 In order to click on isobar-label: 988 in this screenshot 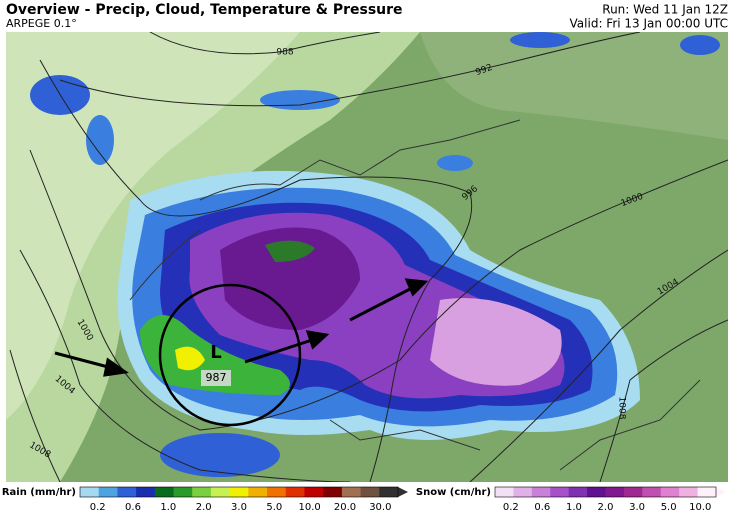, I will do `click(284, 53)`.